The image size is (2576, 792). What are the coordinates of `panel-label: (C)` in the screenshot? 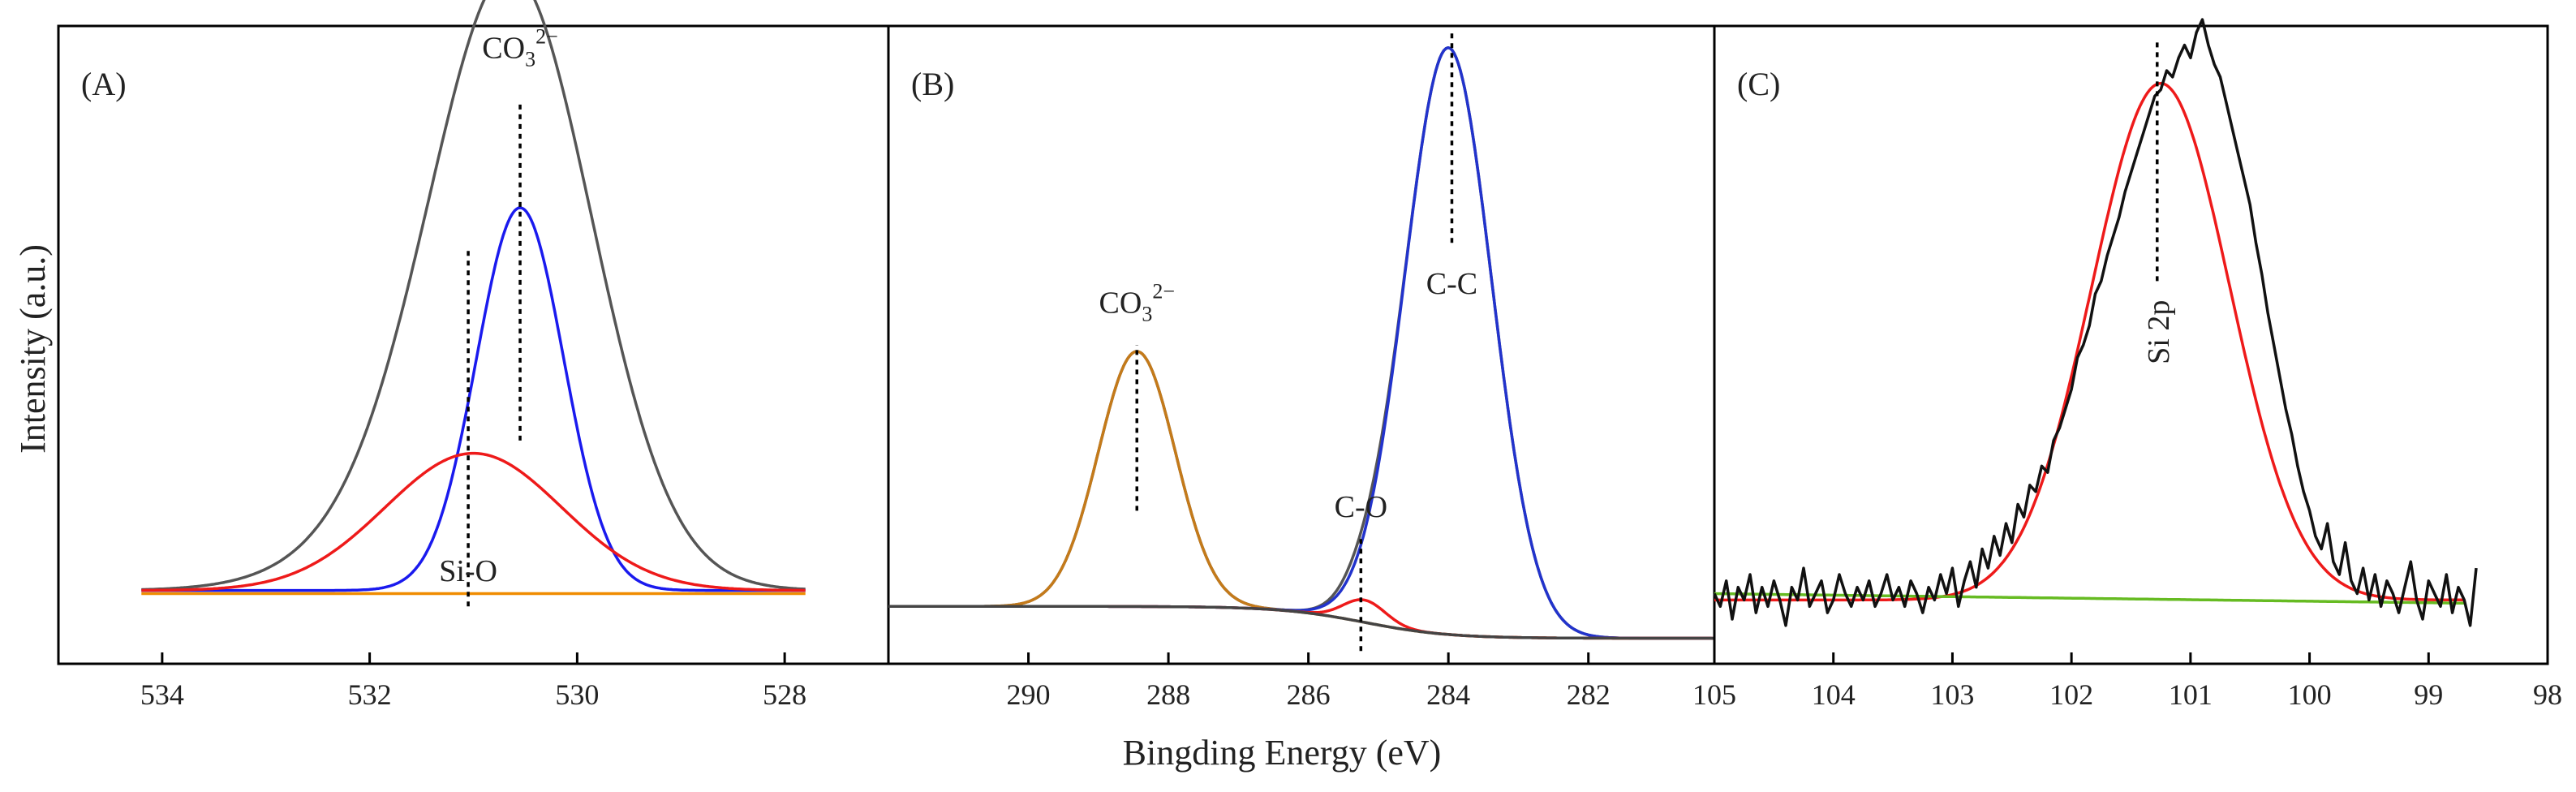 It's located at (1759, 84).